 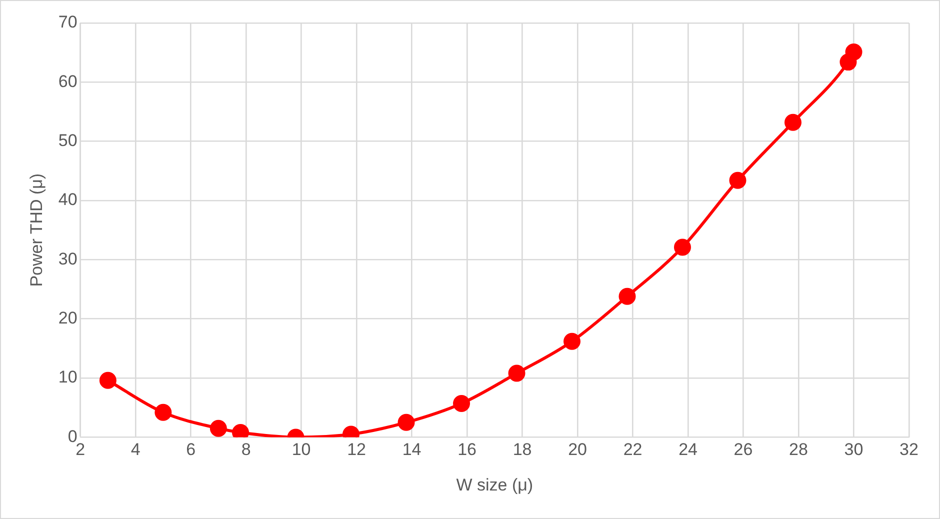 I want to click on x-tick-label: 18, so click(x=522, y=450).